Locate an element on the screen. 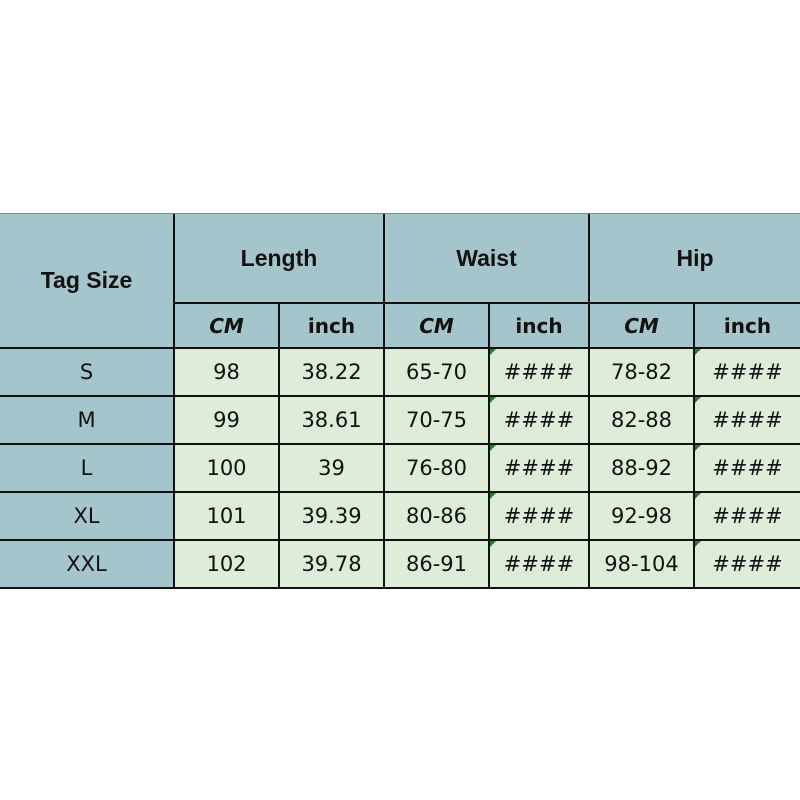 Image resolution: width=800 pixels, height=800 pixels. table-cell: 38.22 is located at coordinates (332, 373).